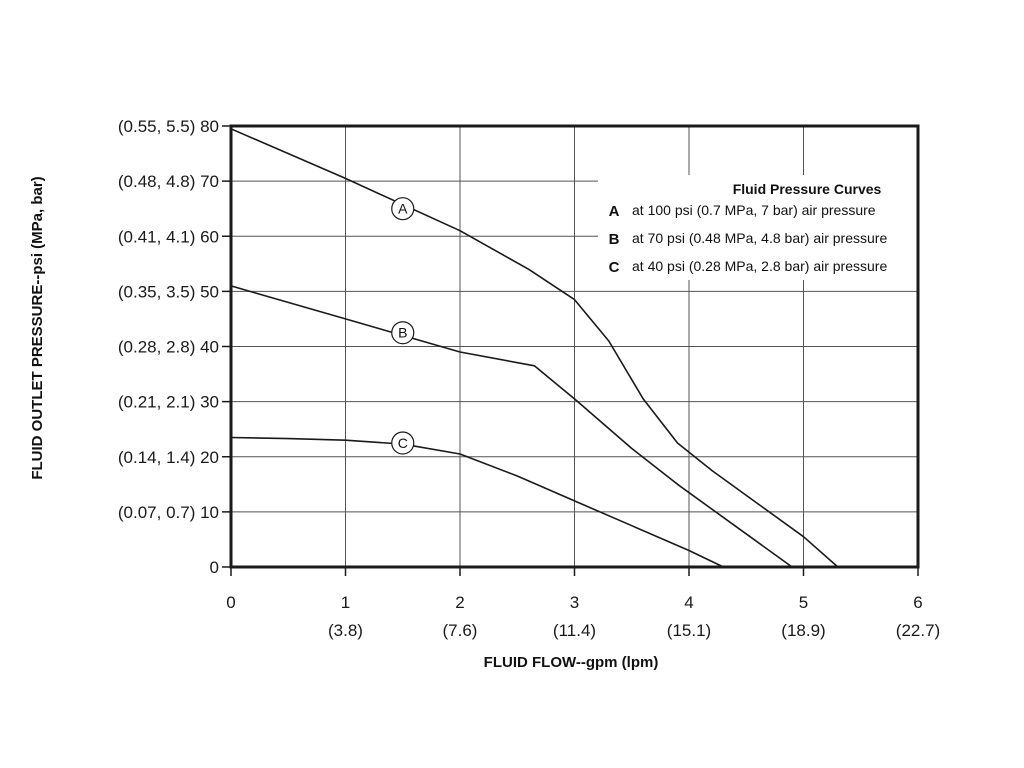 Image resolution: width=1024 pixels, height=768 pixels. What do you see at coordinates (477, 502) in the screenshot?
I see `curve-c` at bounding box center [477, 502].